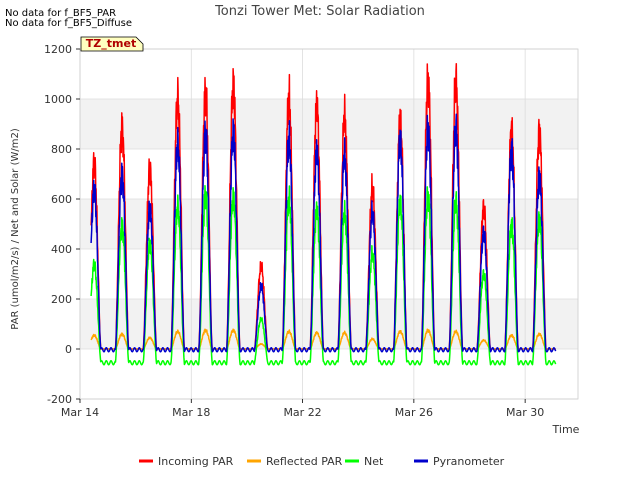 Image resolution: width=640 pixels, height=480 pixels. What do you see at coordinates (58, 99) in the screenshot?
I see `y-tick-label: 1000` at bounding box center [58, 99].